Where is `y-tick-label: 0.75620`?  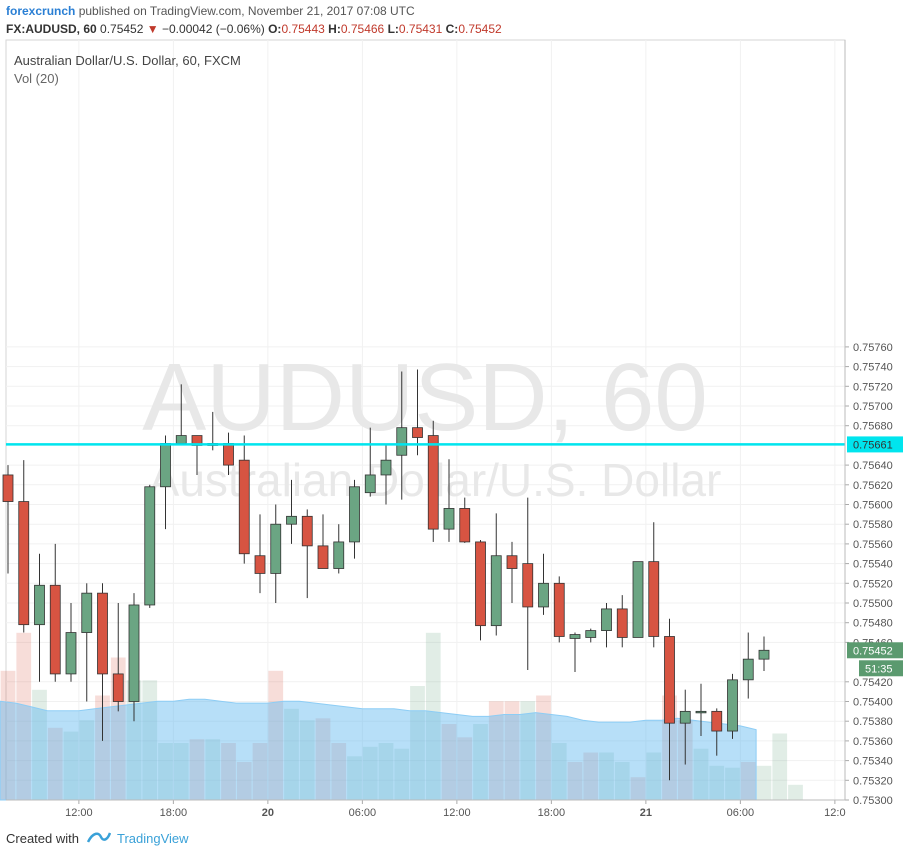 y-tick-label: 0.75620 is located at coordinates (873, 486).